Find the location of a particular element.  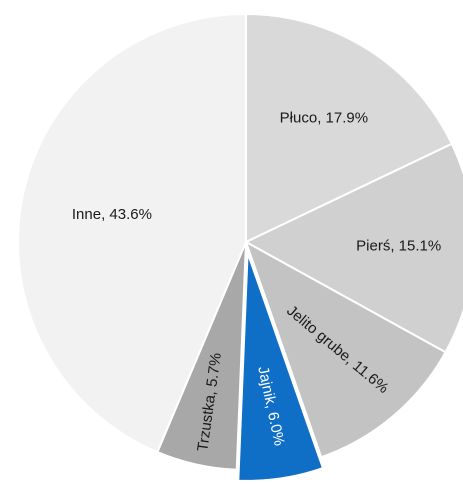

slice-label: Inne, 43.6% is located at coordinates (112, 214).